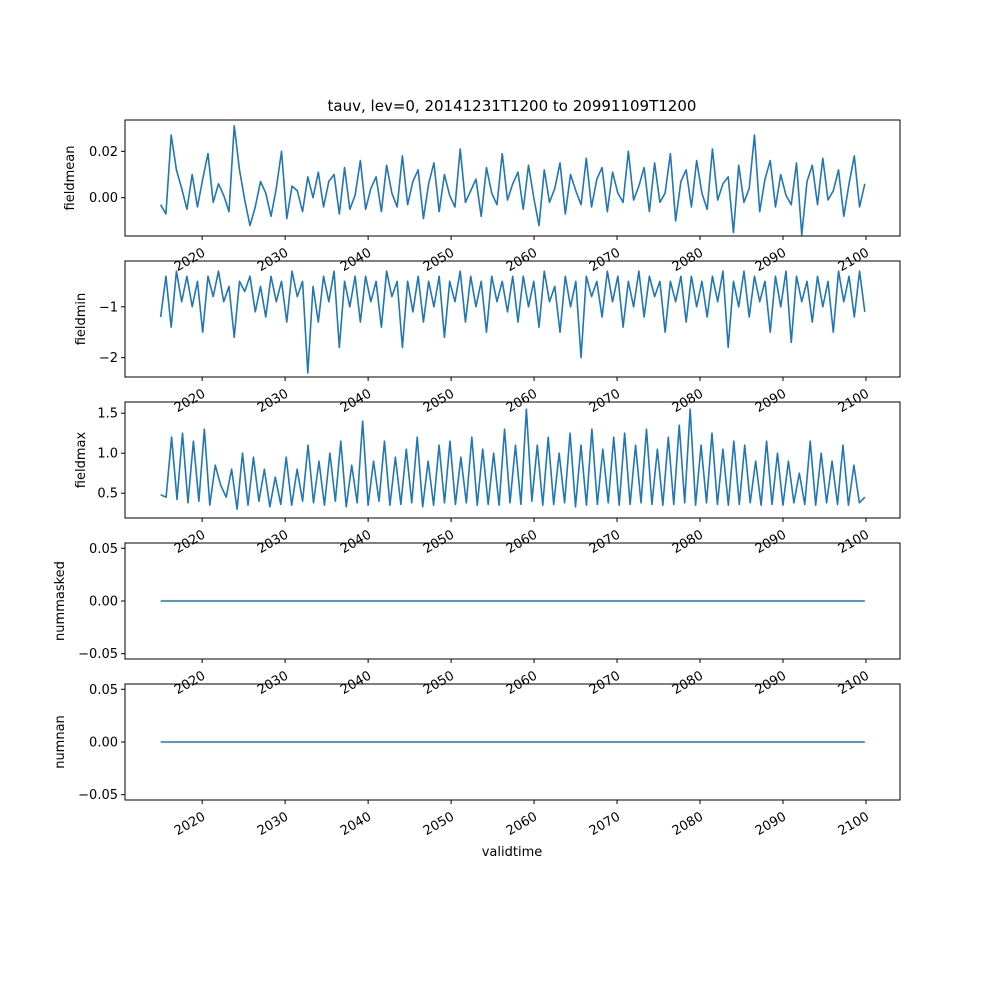 The width and height of the screenshot is (1000, 1000). What do you see at coordinates (107, 414) in the screenshot?
I see `y-tick-label: 1.5` at bounding box center [107, 414].